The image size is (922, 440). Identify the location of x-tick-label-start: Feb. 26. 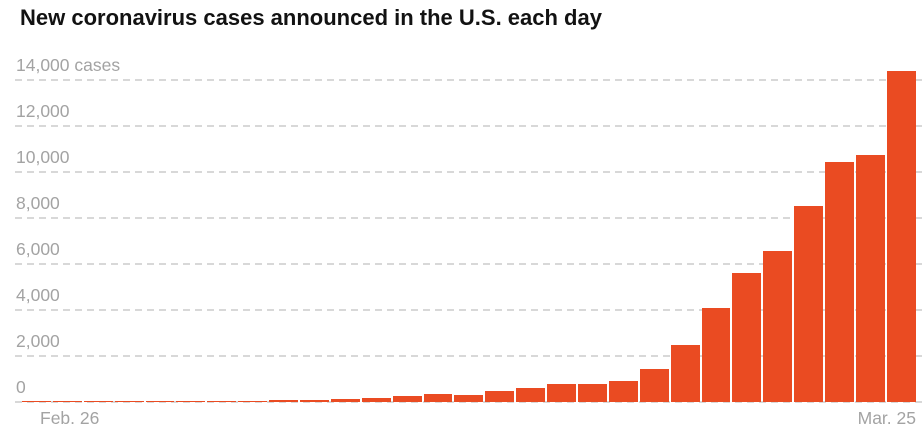
(70, 418).